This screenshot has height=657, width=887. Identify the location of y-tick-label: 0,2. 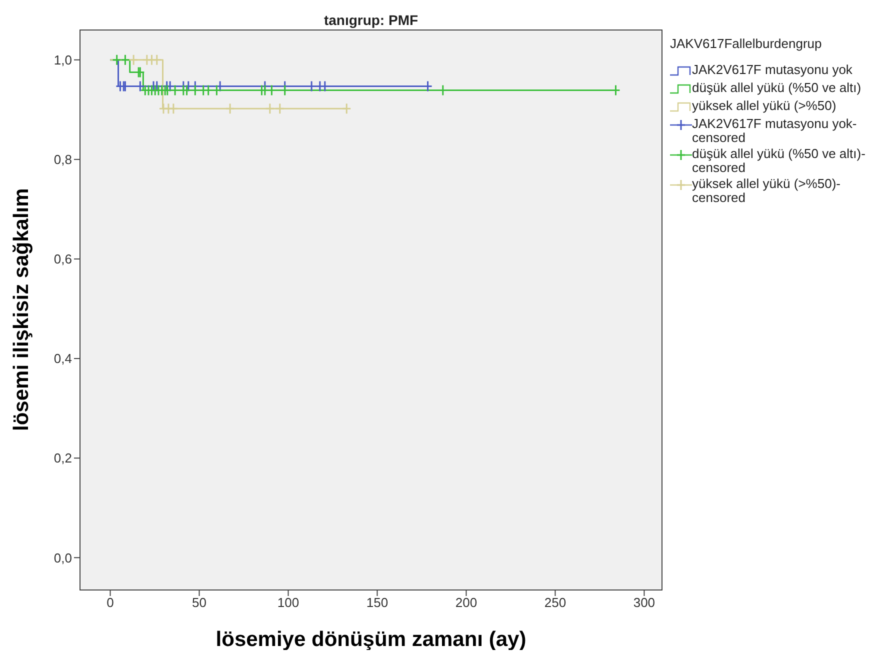
(63, 458).